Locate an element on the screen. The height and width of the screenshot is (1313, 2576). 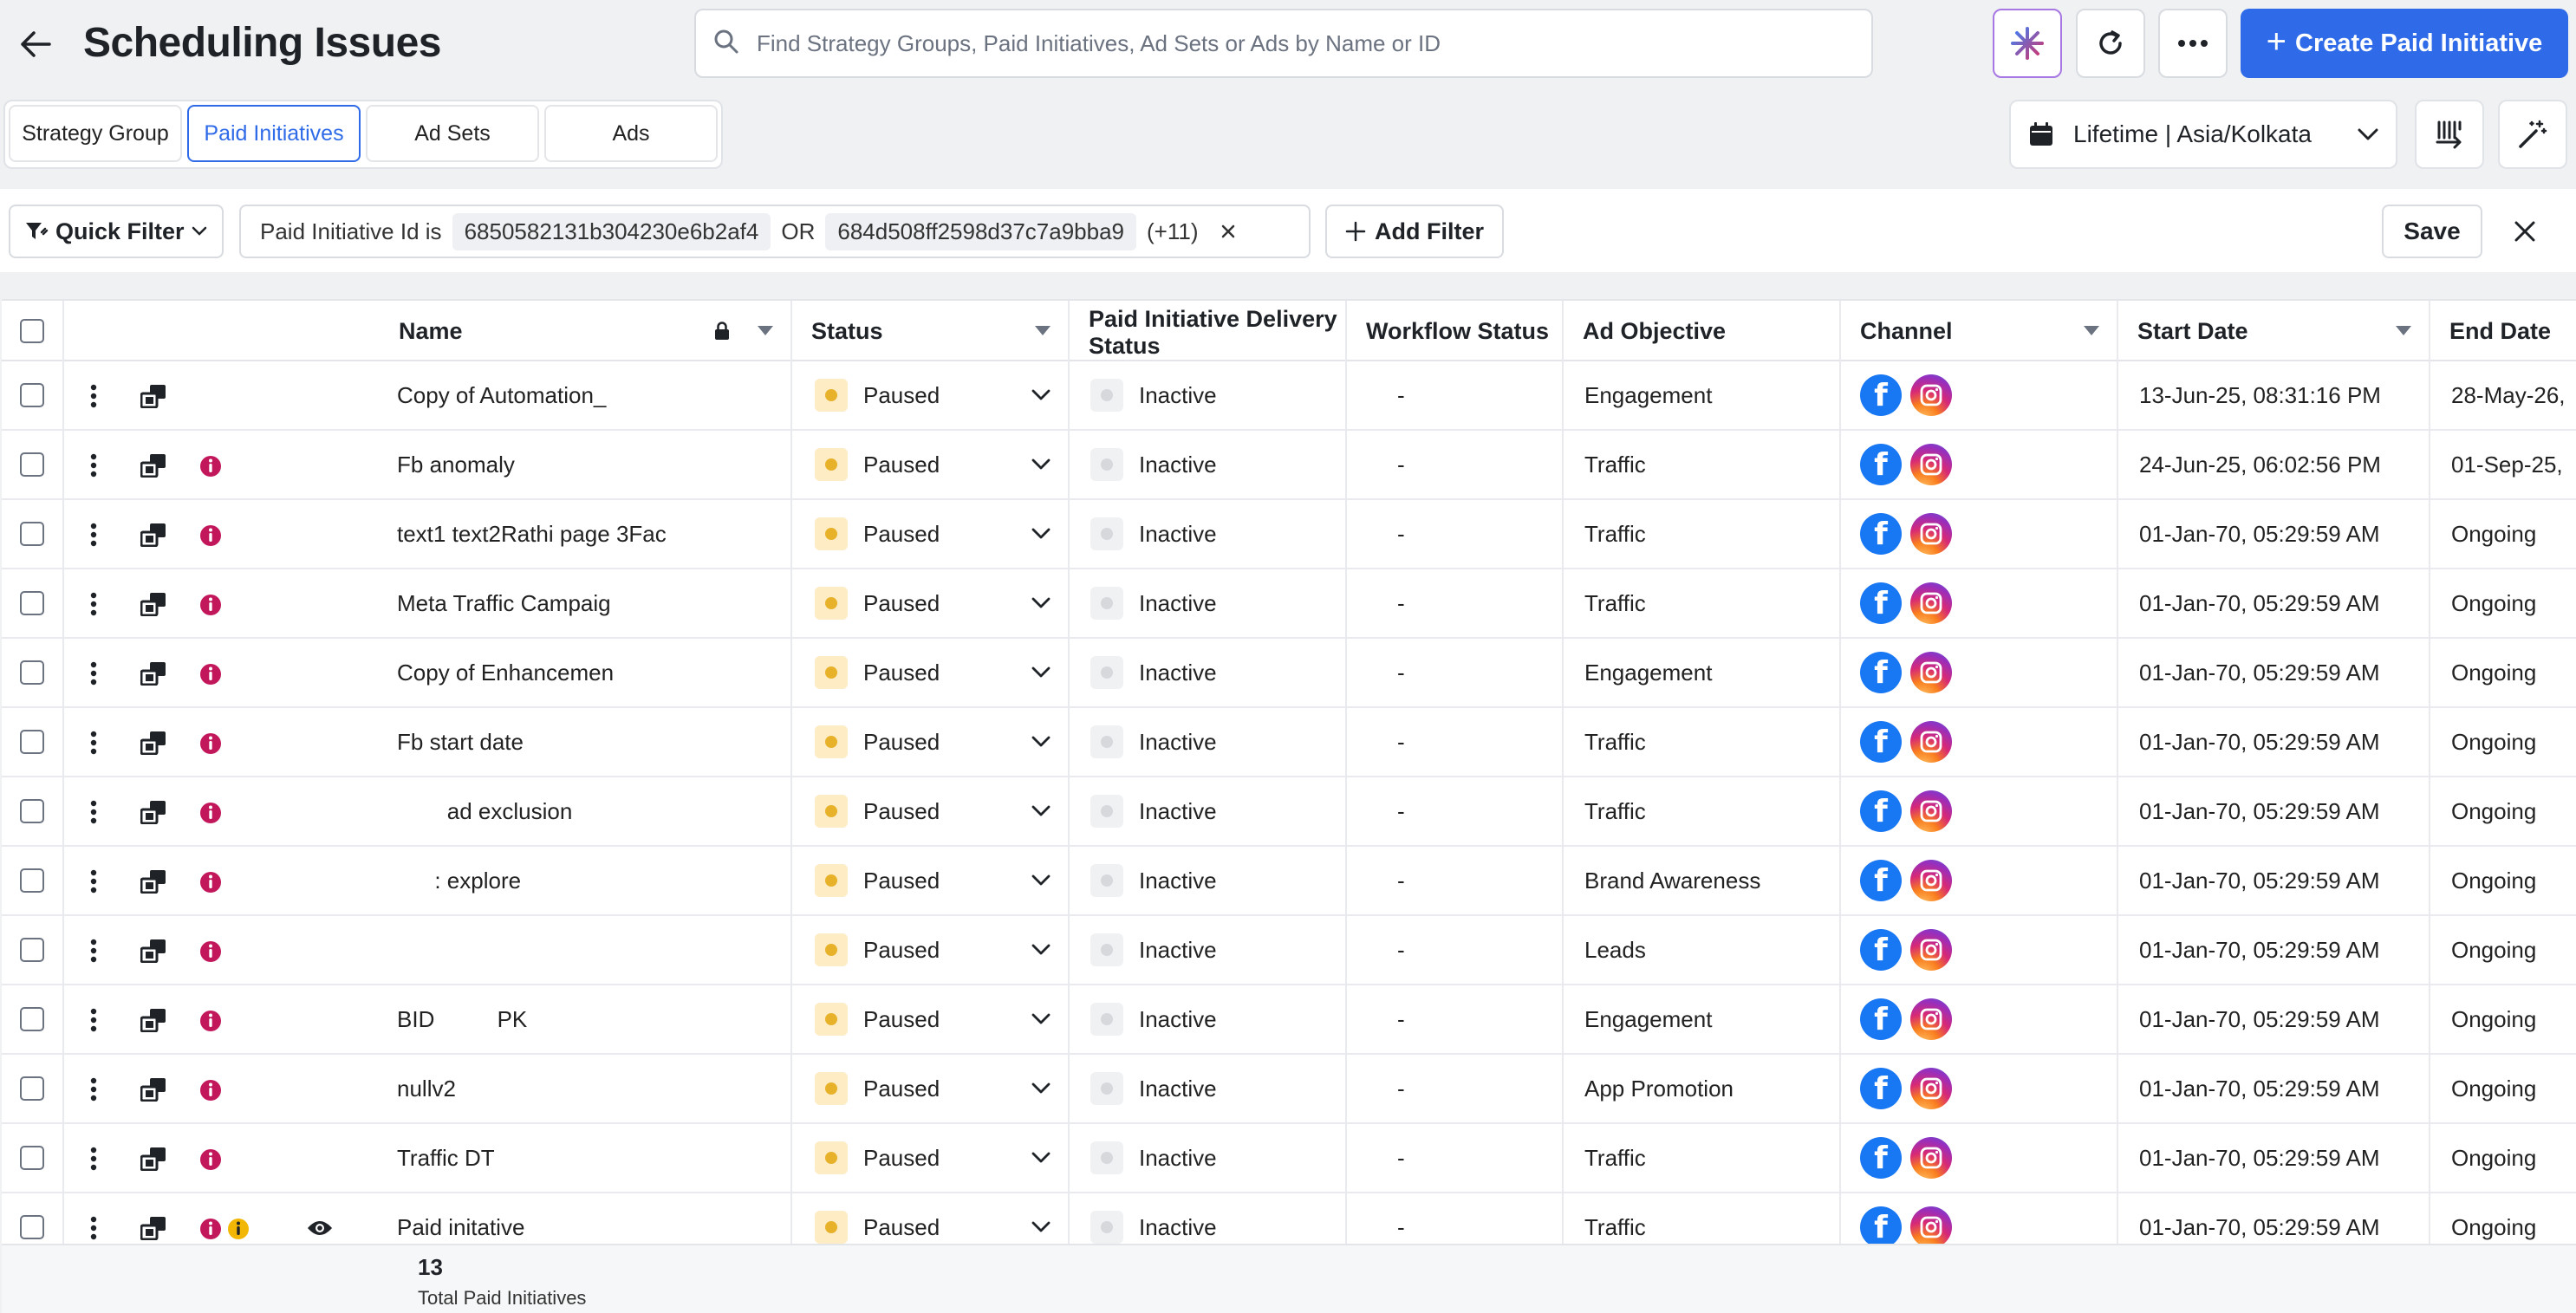
back-arrow-icon is located at coordinates (35, 44).